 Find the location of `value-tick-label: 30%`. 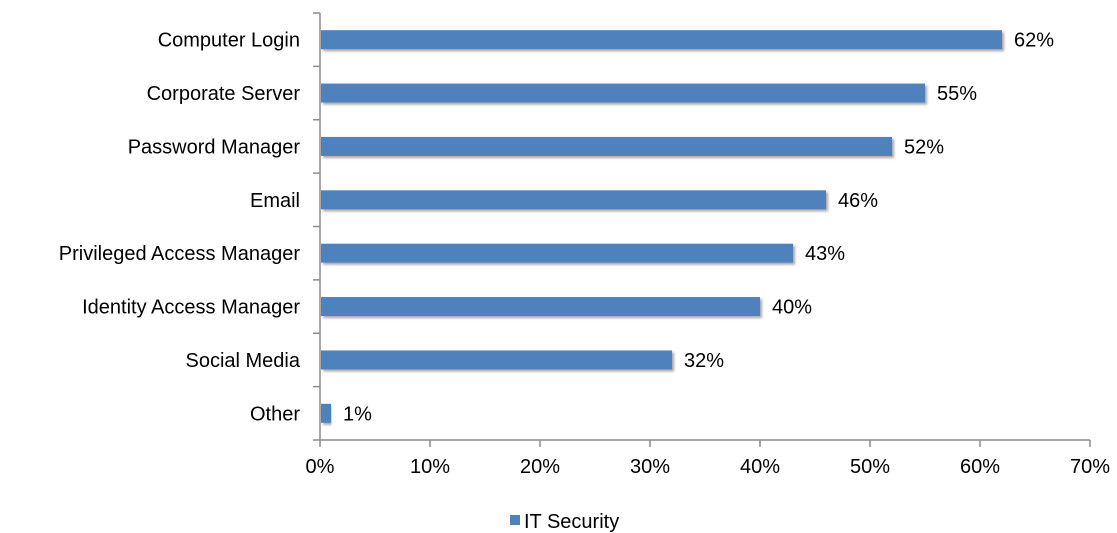

value-tick-label: 30% is located at coordinates (650, 467).